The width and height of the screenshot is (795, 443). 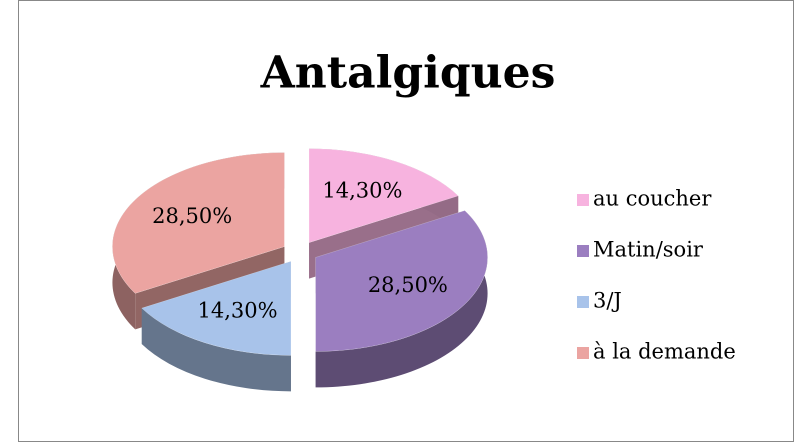 What do you see at coordinates (607, 301) in the screenshot?
I see `legend-label: 3/J` at bounding box center [607, 301].